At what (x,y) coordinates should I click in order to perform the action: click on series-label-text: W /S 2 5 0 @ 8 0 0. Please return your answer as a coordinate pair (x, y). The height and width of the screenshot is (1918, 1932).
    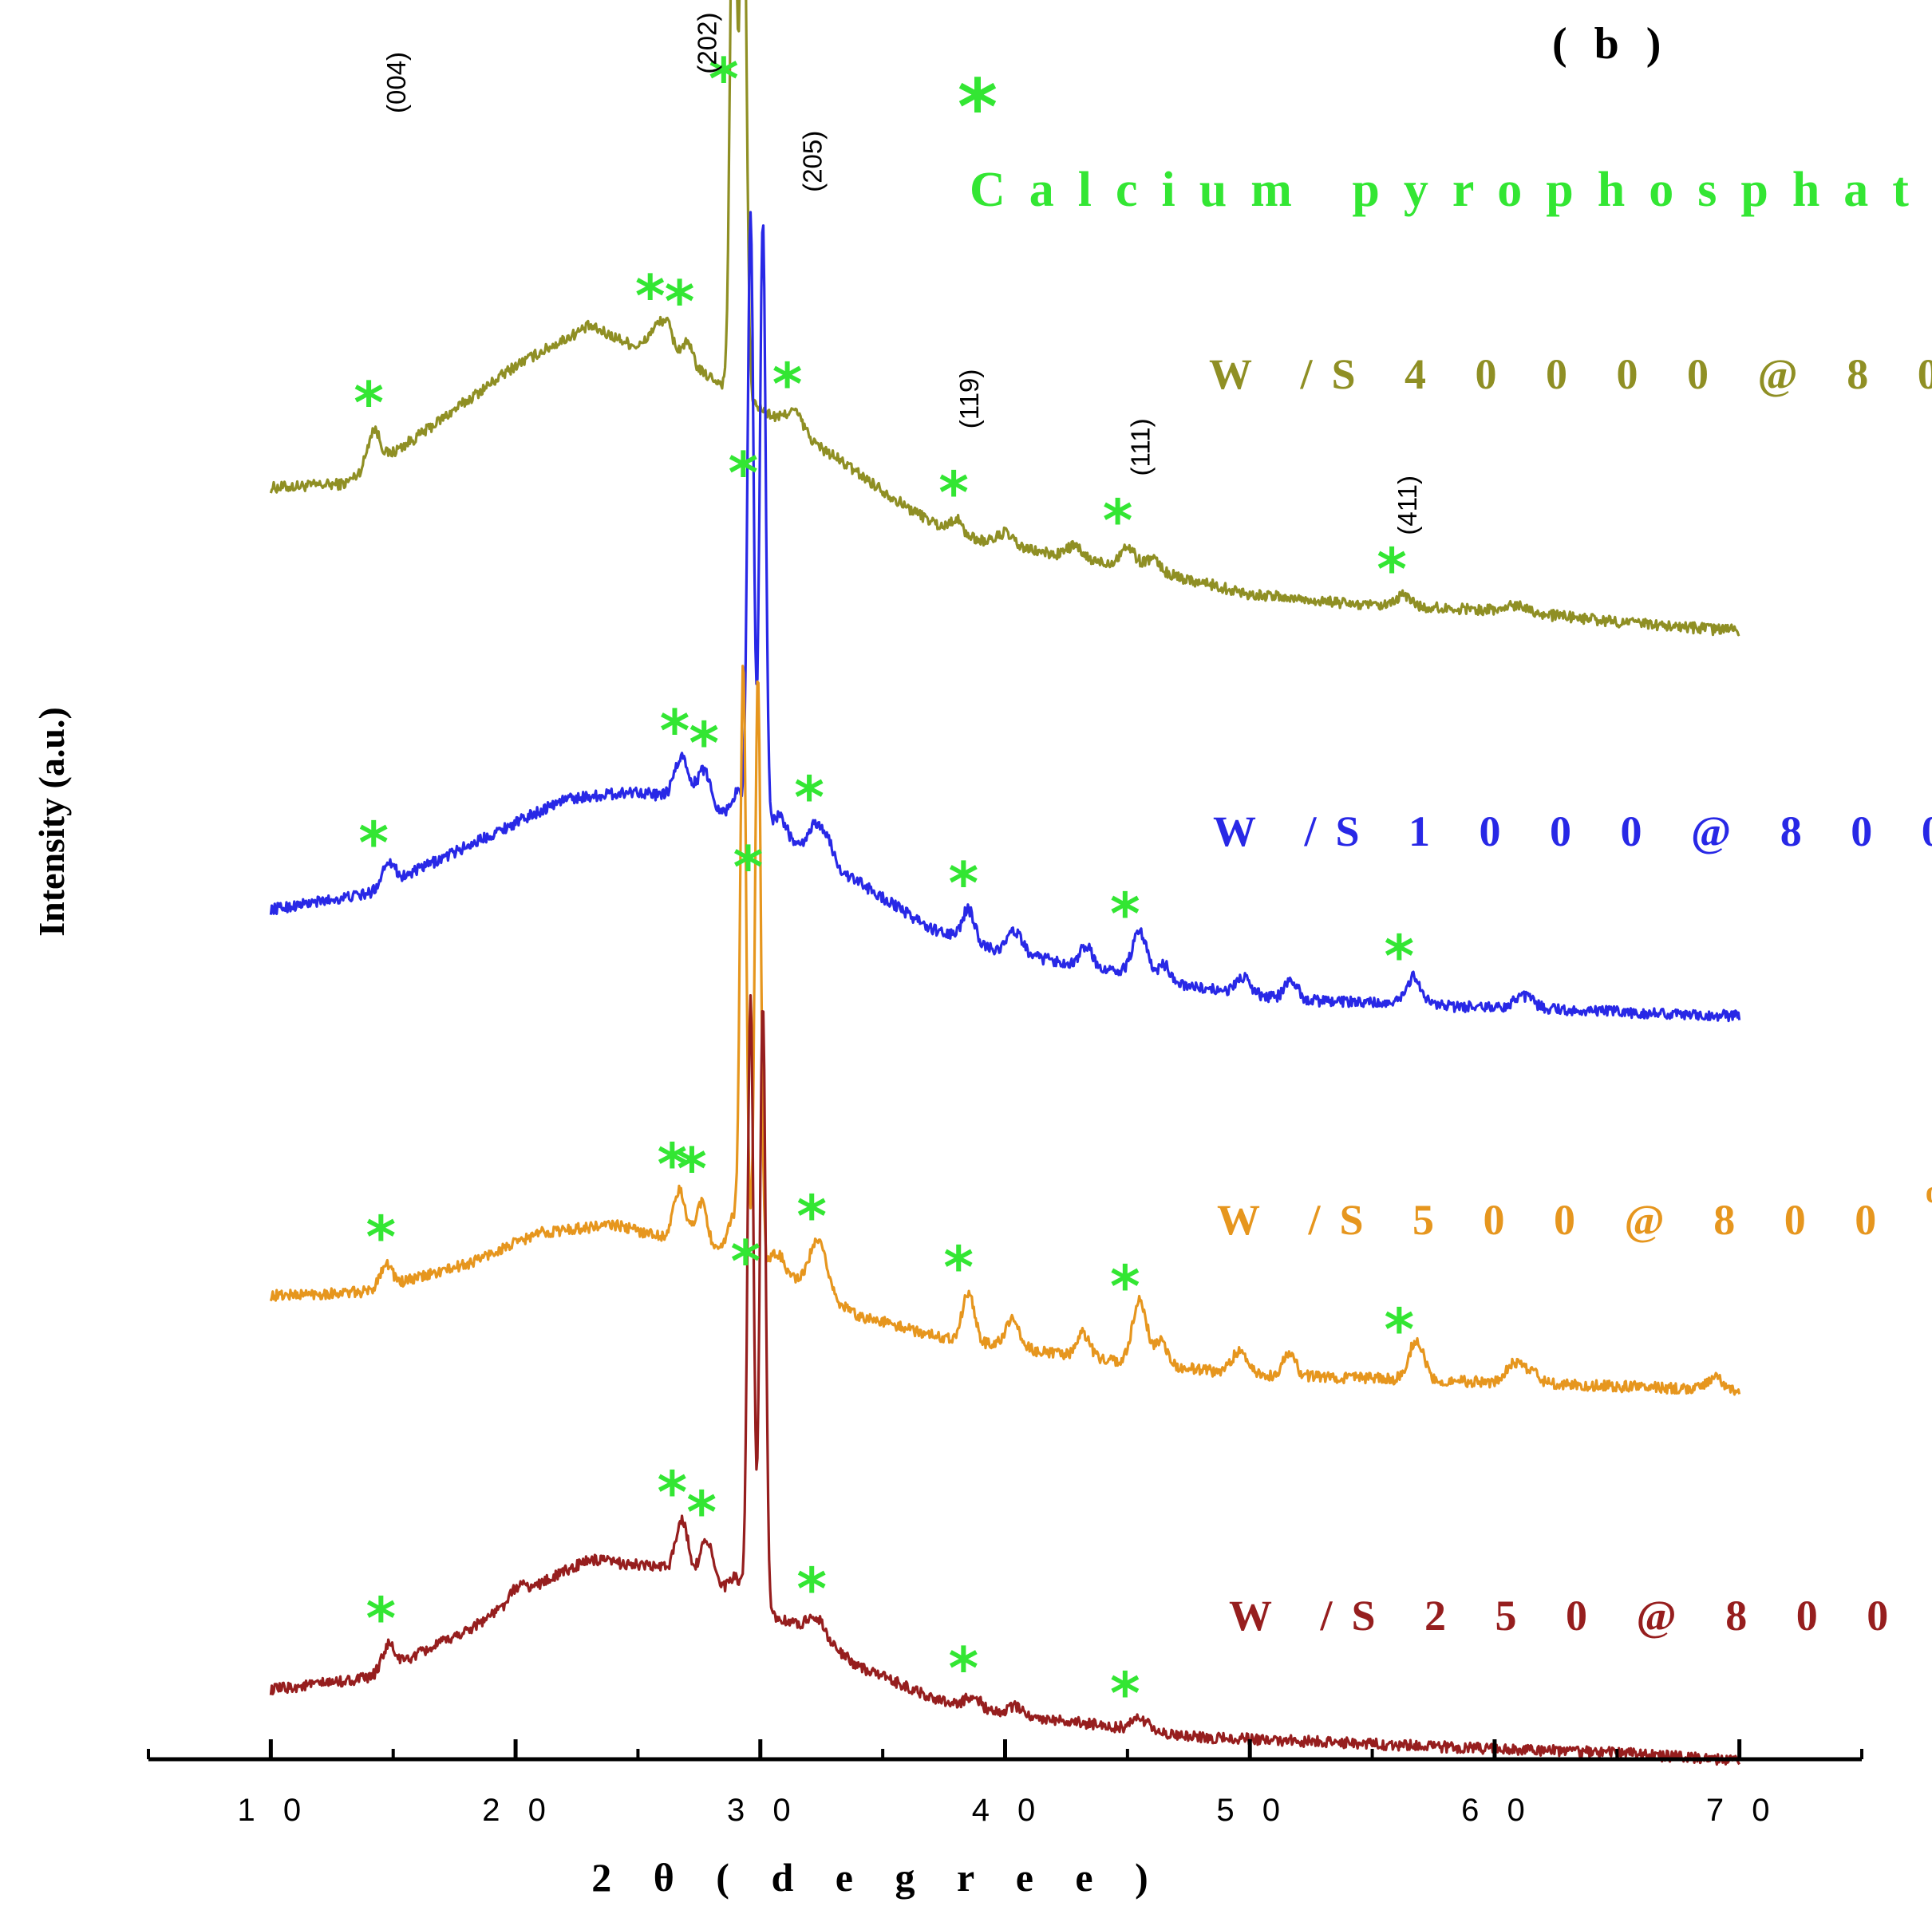
    Looking at the image, I should click on (1580, 1616).